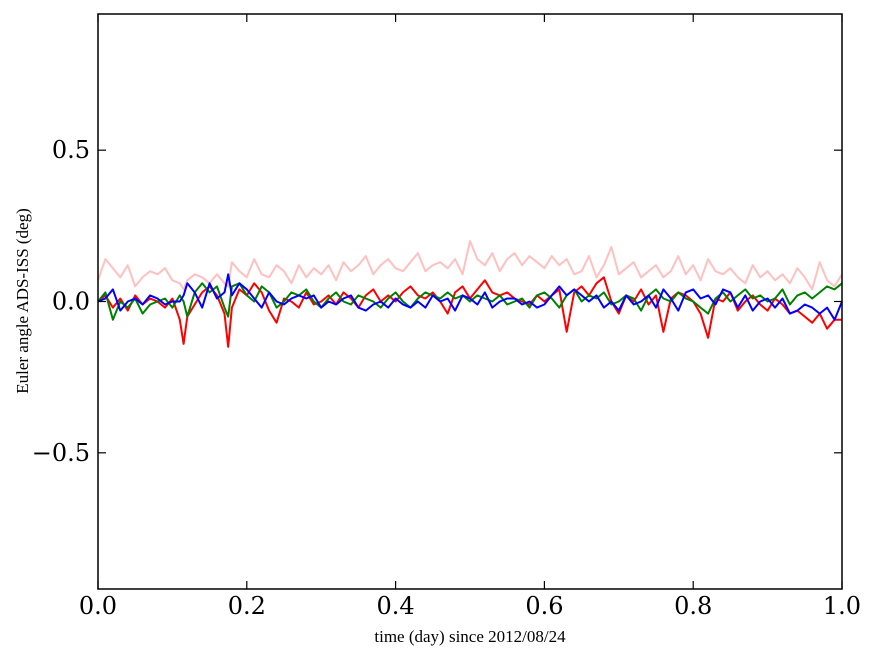  What do you see at coordinates (22, 301) in the screenshot?
I see `y-axis-label: Euler angle ADS-ISS (deg)` at bounding box center [22, 301].